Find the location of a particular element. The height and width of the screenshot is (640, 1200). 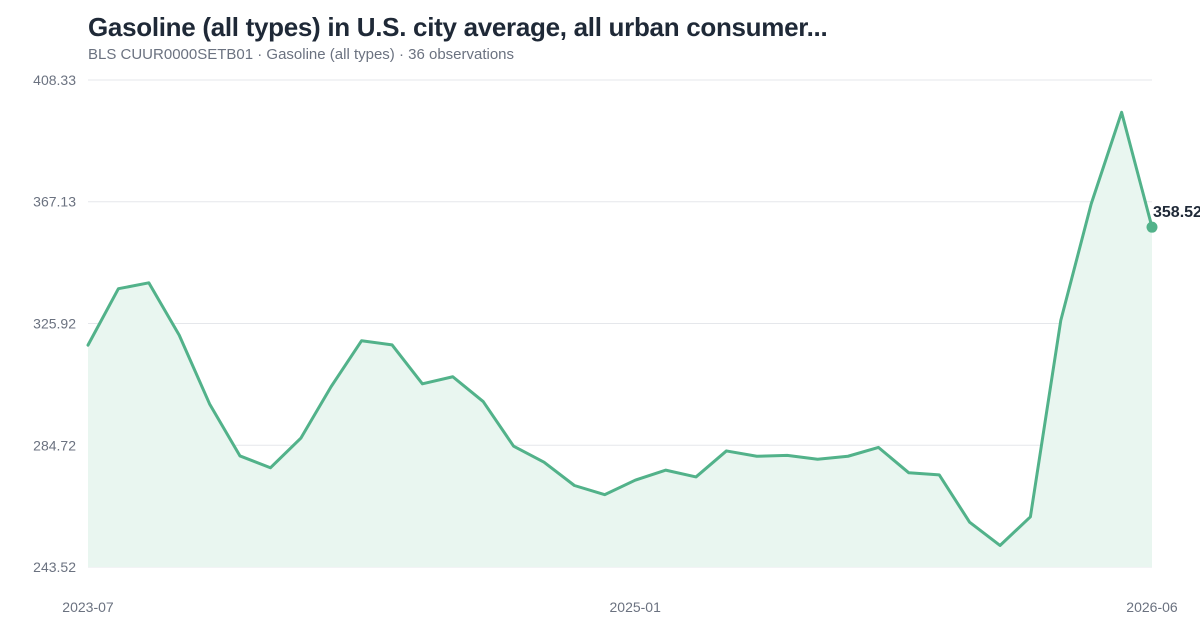

y-tick-label: 284.72 is located at coordinates (54, 445).